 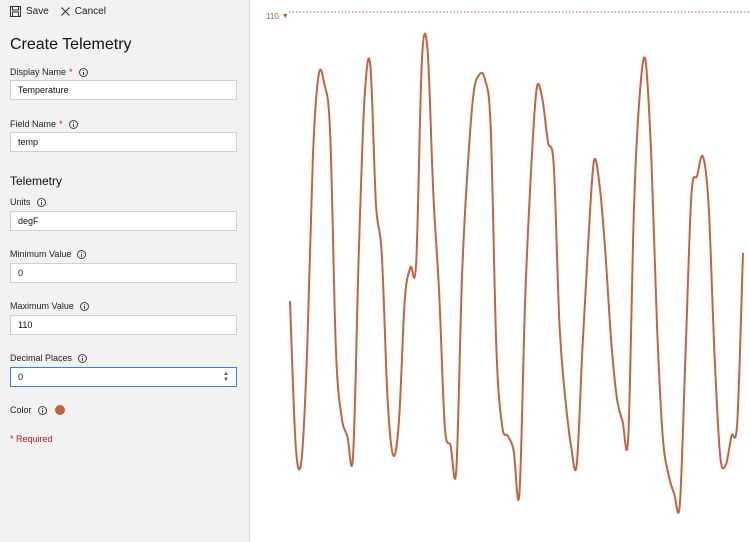 What do you see at coordinates (71, 44) in the screenshot?
I see `form-title: Create Telemetry` at bounding box center [71, 44].